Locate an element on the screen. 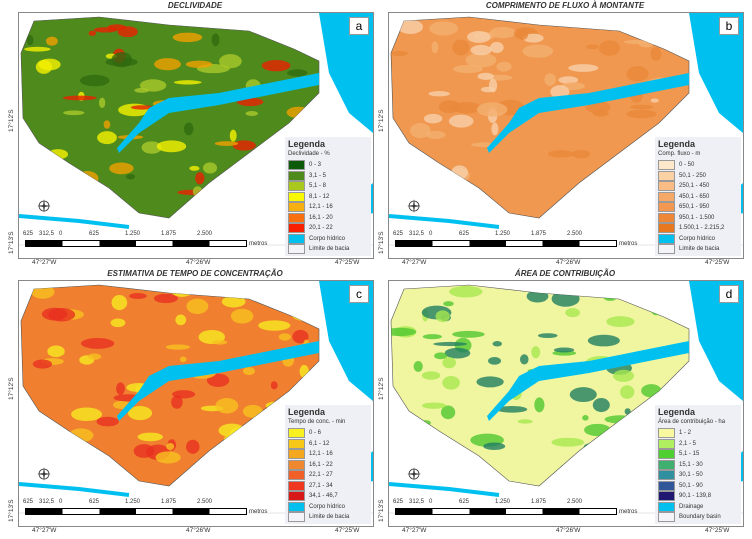  latitude-label: 17°12'S is located at coordinates (11, 388).